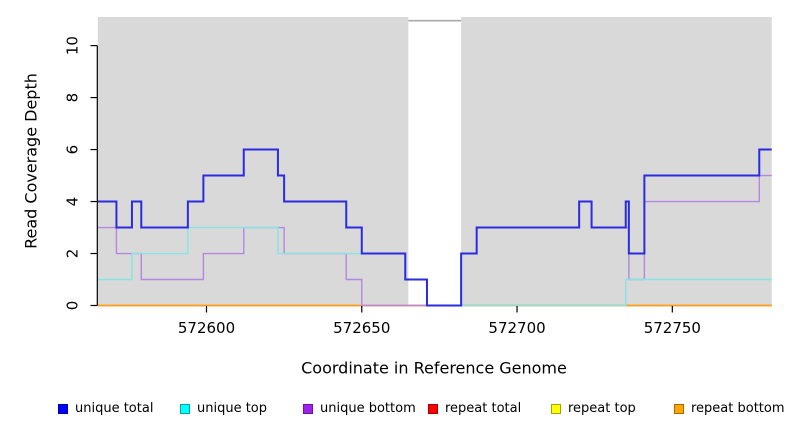  I want to click on legend-label: repeat bottom, so click(738, 408).